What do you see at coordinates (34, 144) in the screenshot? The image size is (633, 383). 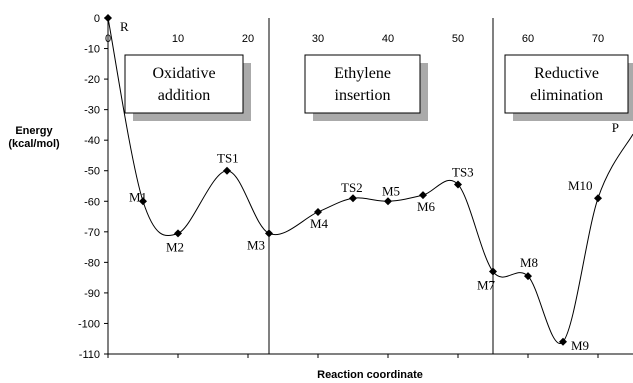 I see `y-axis-title-line-2: (kcal/mol)` at bounding box center [34, 144].